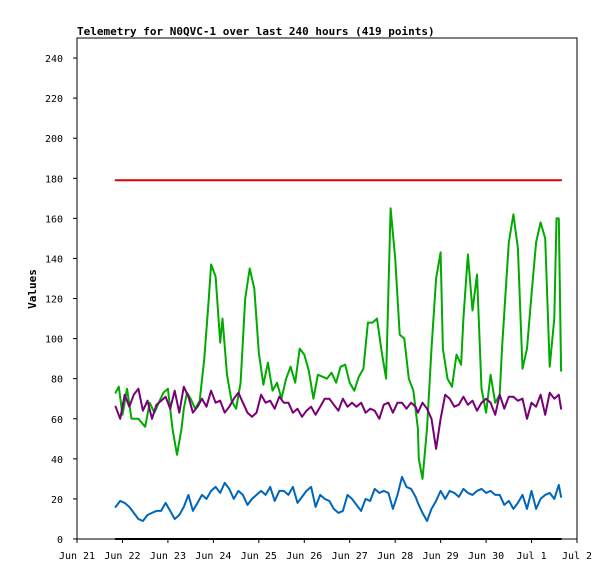 The image size is (615, 579). I want to click on x-tick-label: Jul 1, so click(531, 556).